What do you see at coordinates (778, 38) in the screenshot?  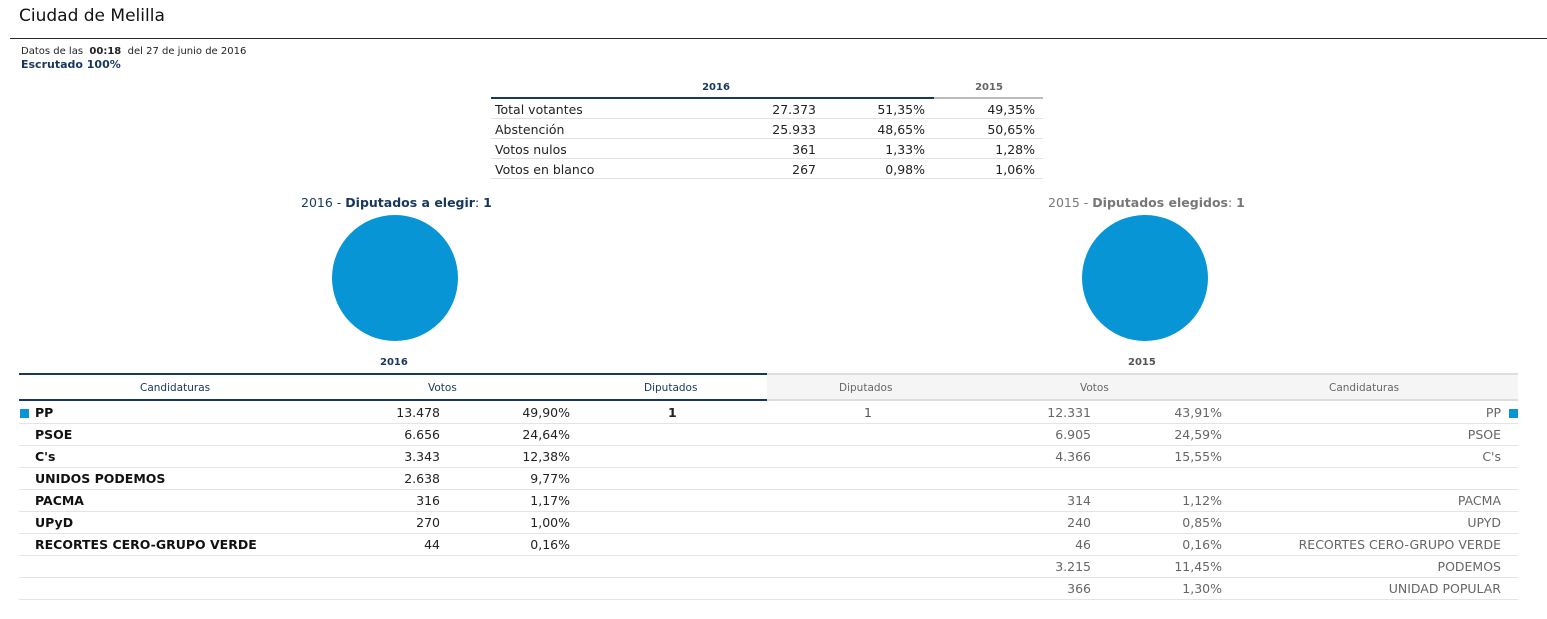 I see `title-divider` at bounding box center [778, 38].